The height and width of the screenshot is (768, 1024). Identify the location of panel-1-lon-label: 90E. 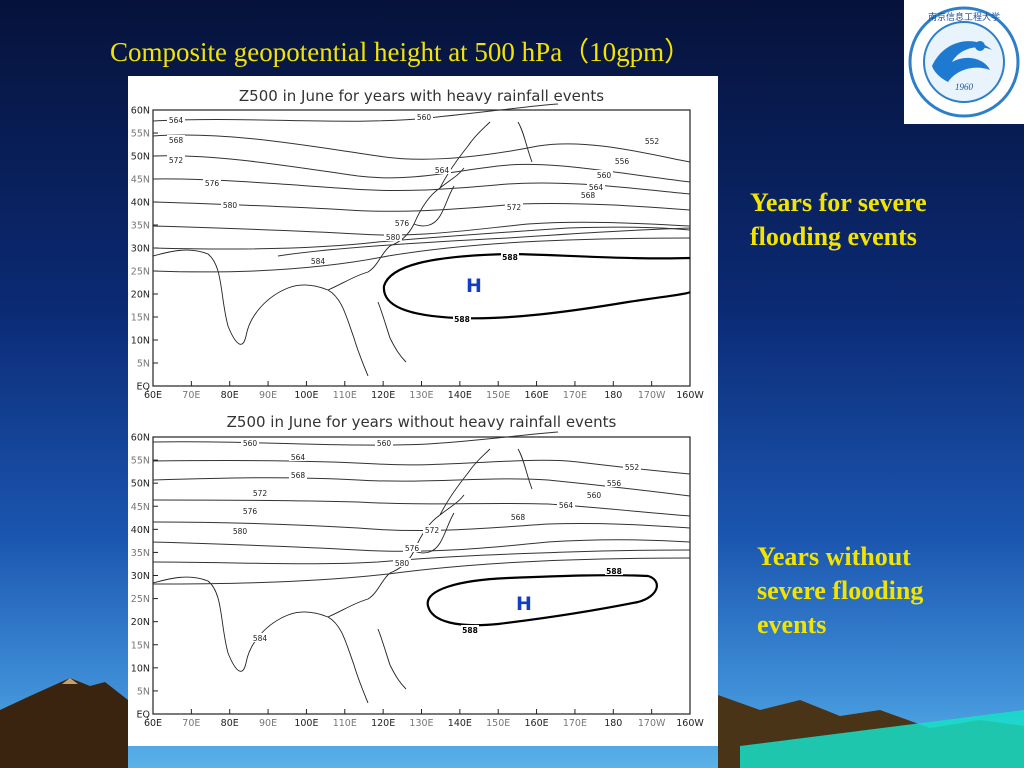
(268, 395).